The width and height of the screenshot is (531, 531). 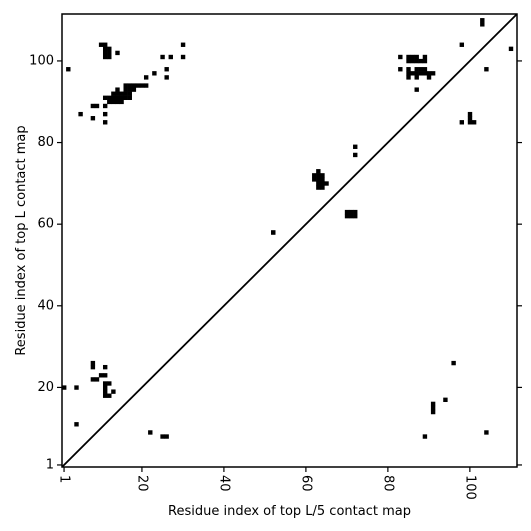 I want to click on y-axis-title: Residue index of top L contact map, so click(x=21, y=240).